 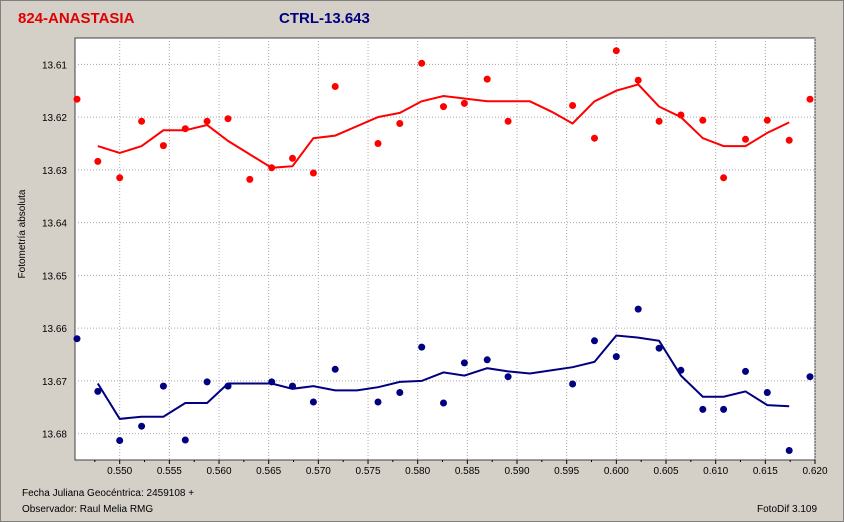 What do you see at coordinates (787, 509) in the screenshot?
I see `software-label: FotoDif 3.109` at bounding box center [787, 509].